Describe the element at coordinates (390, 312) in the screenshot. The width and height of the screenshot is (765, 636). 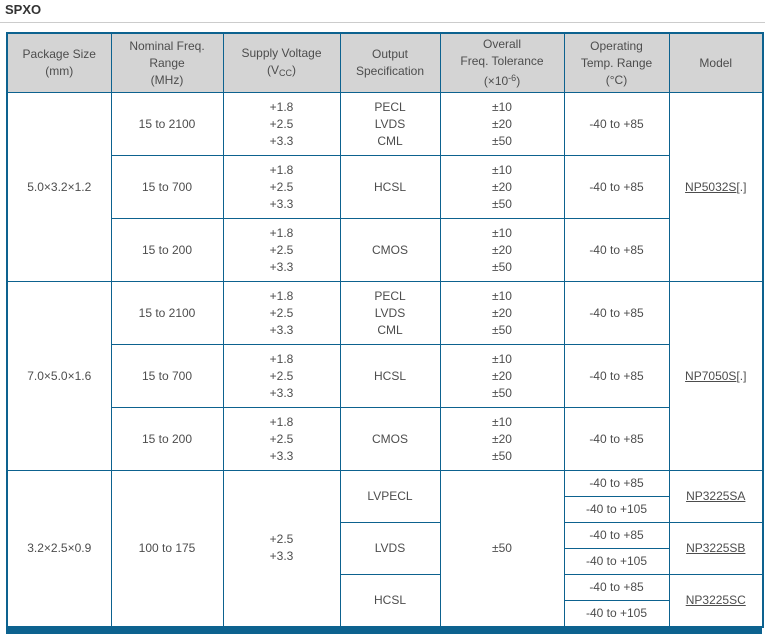
I see `output-line: LVDS` at that location.